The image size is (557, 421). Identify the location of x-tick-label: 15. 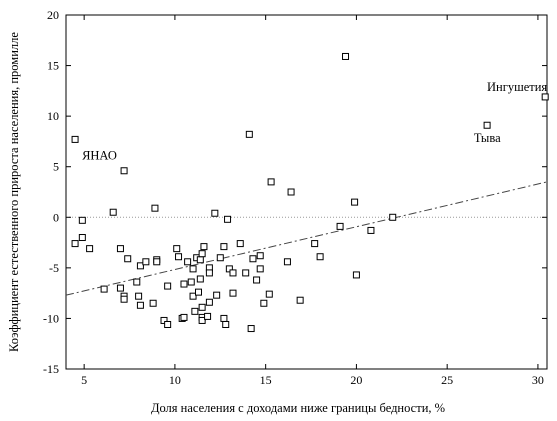
(266, 380).